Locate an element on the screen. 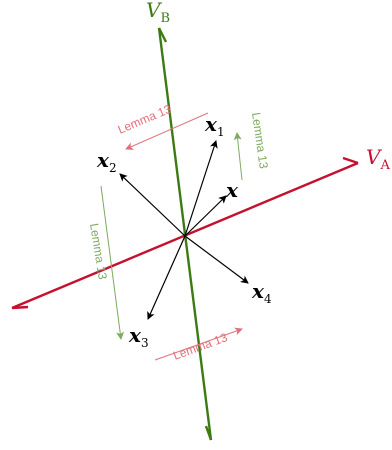  axis-vb-line is located at coordinates (185, 234).